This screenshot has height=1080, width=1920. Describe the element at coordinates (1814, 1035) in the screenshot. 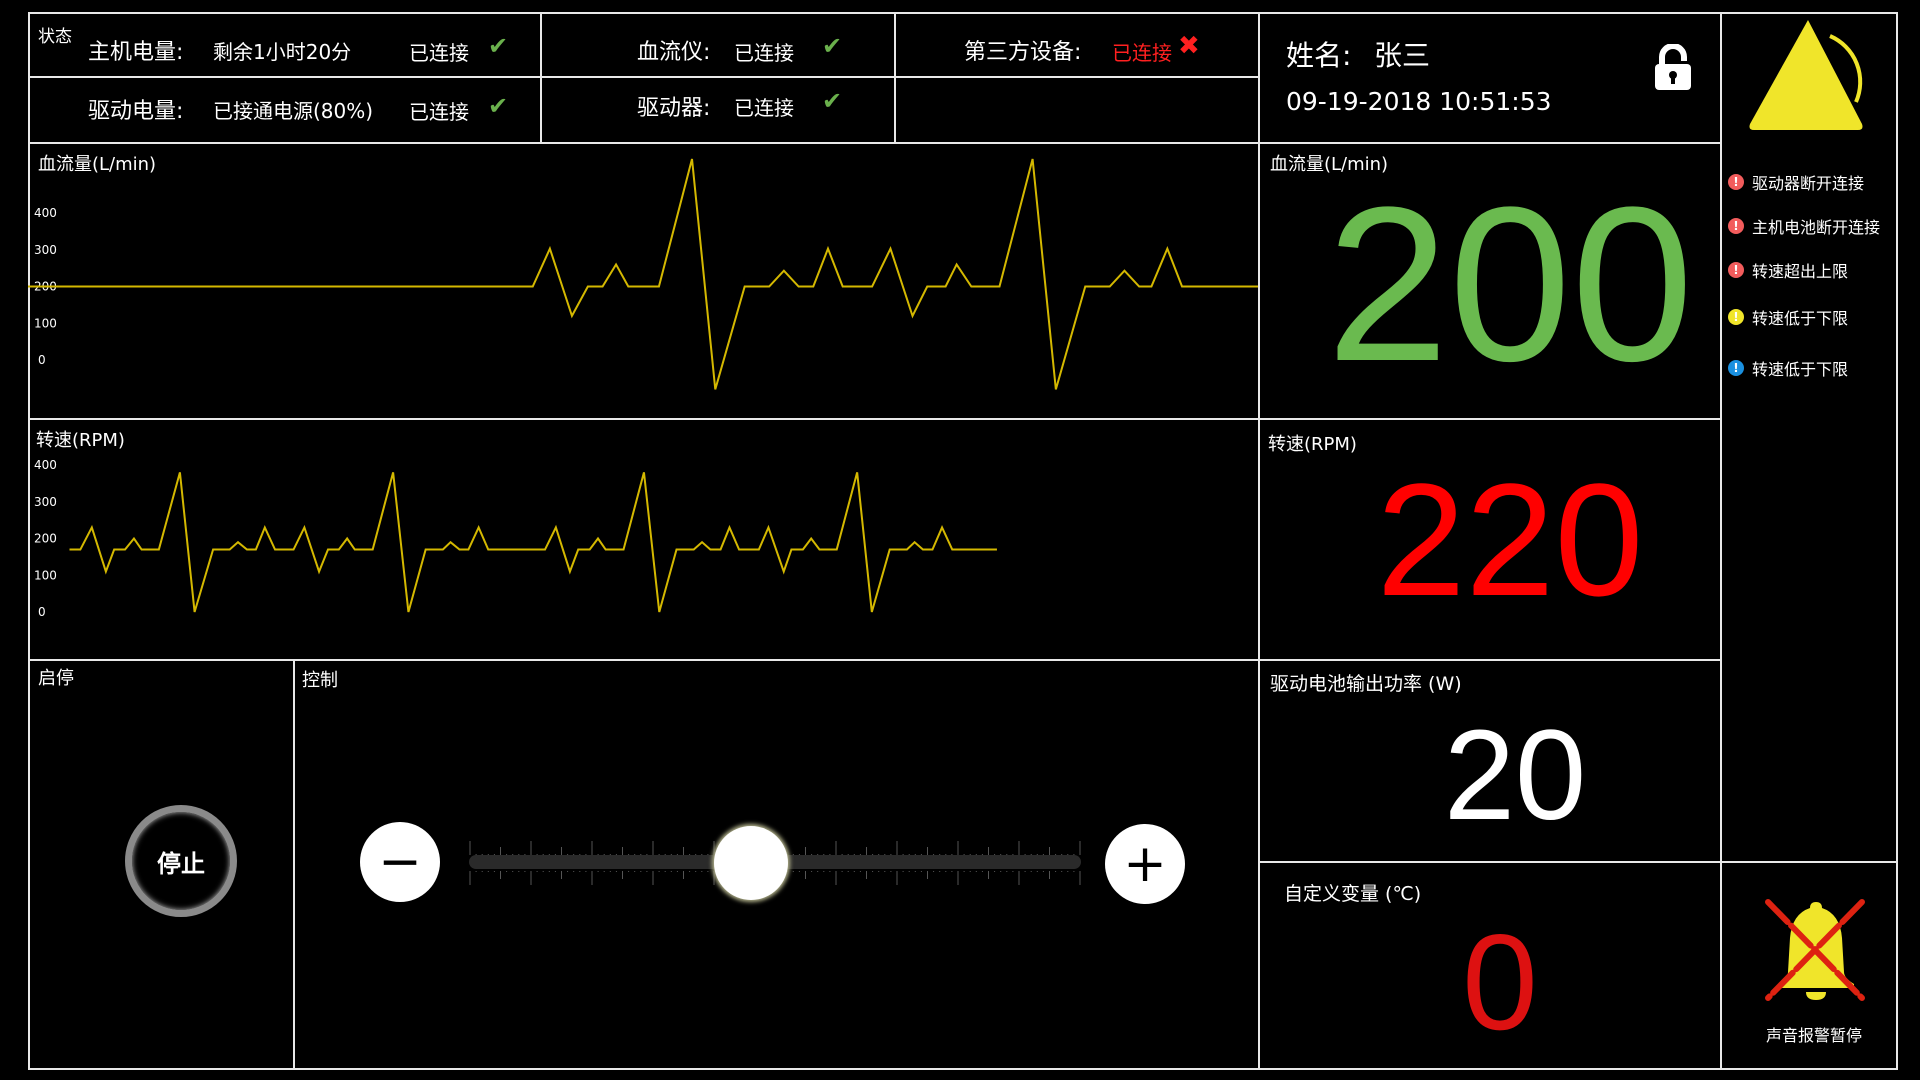

I see `sound-pause-label: 声音报警暂停` at that location.